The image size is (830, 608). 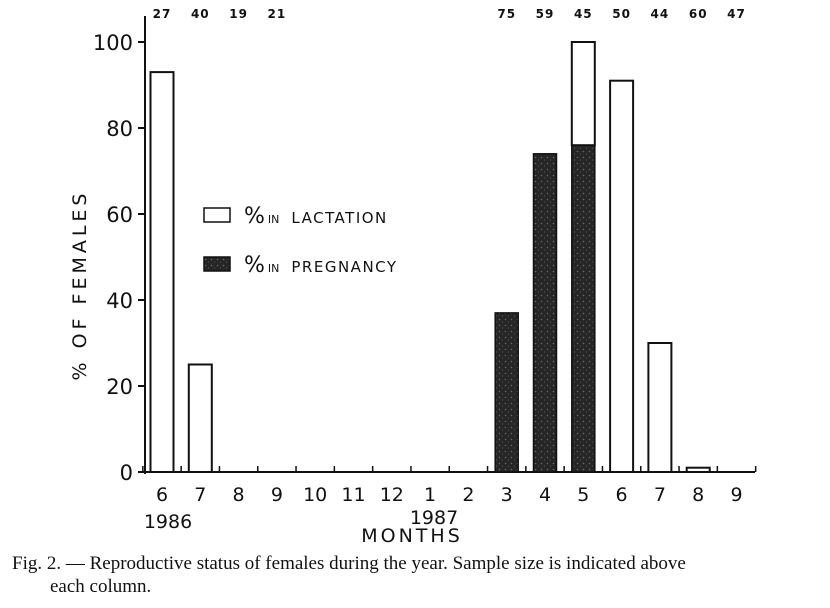 I want to click on y-tick-label: 0, so click(x=126, y=473).